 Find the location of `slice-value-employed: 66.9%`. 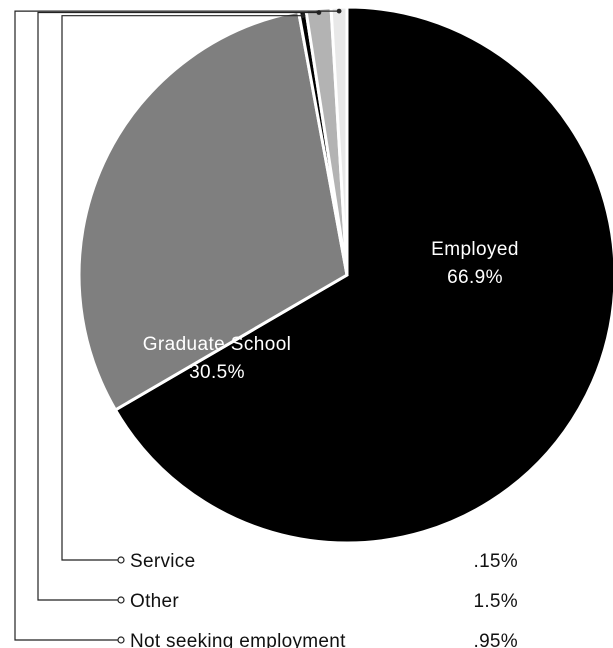

slice-value-employed: 66.9% is located at coordinates (475, 277).